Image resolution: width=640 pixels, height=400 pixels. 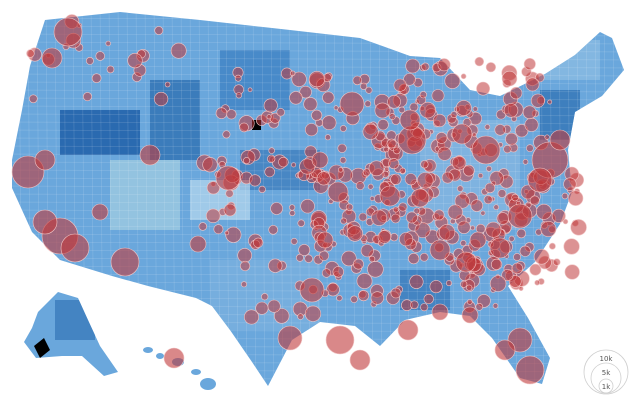 I want to click on legend-label-5k: 5k, so click(x=606, y=373).